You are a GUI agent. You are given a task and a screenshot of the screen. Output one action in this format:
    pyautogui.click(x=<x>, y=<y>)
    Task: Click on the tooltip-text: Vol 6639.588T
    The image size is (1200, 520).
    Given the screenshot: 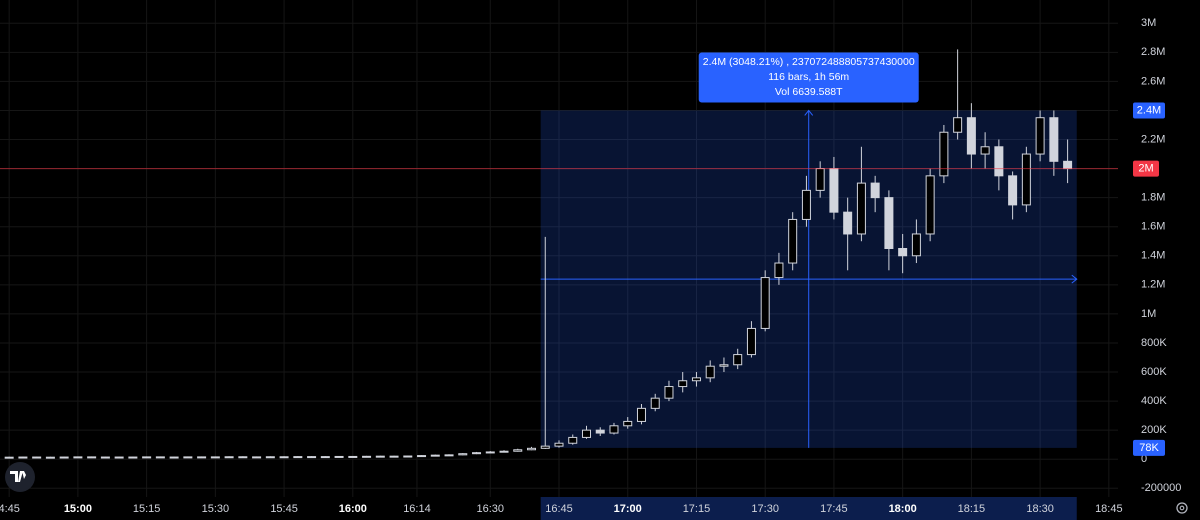 What is the action you would take?
    pyautogui.click(x=809, y=92)
    